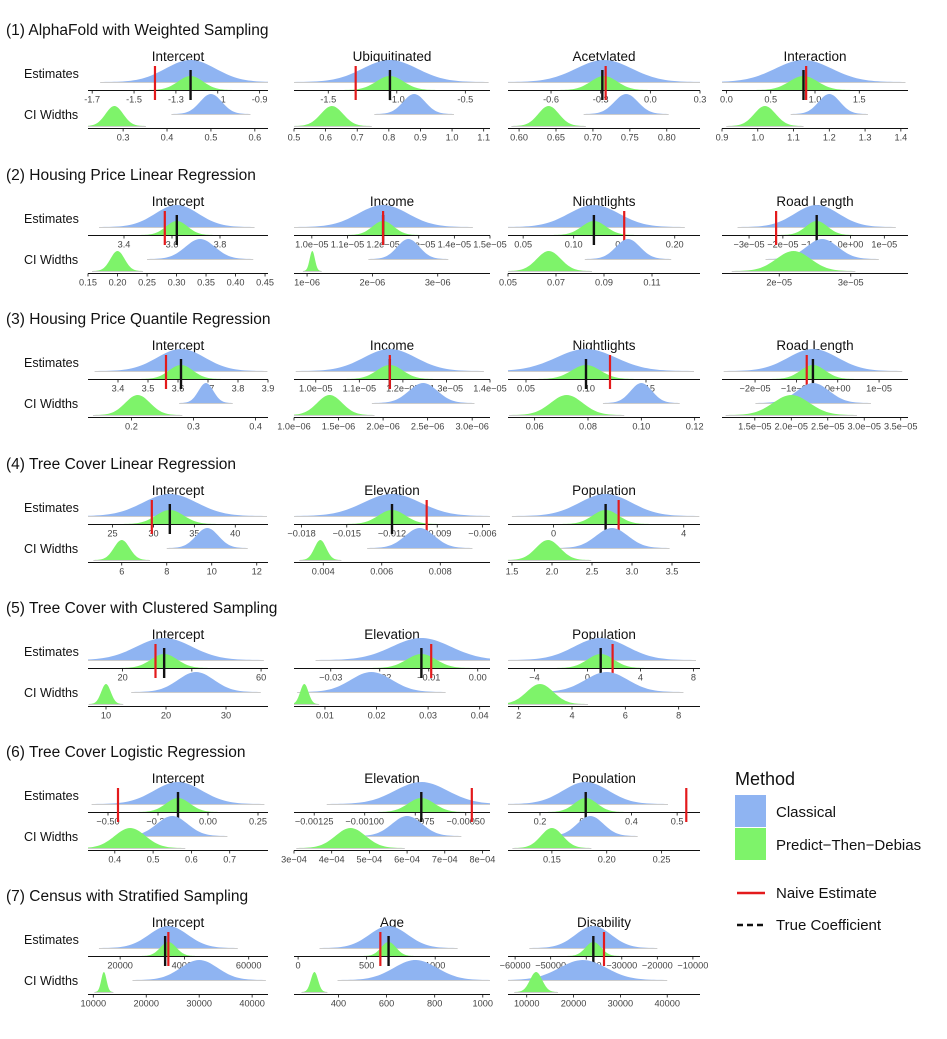  What do you see at coordinates (138, 319) in the screenshot?
I see `section-title: (3) Housing Price Quantile Regression` at bounding box center [138, 319].